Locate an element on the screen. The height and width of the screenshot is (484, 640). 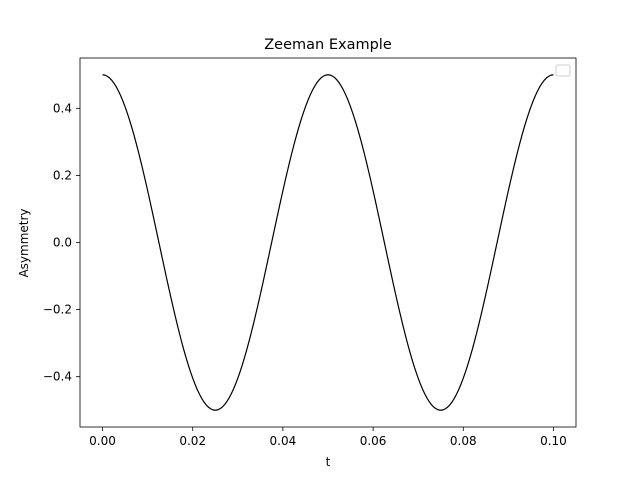
x-axis-label: t is located at coordinates (328, 462).